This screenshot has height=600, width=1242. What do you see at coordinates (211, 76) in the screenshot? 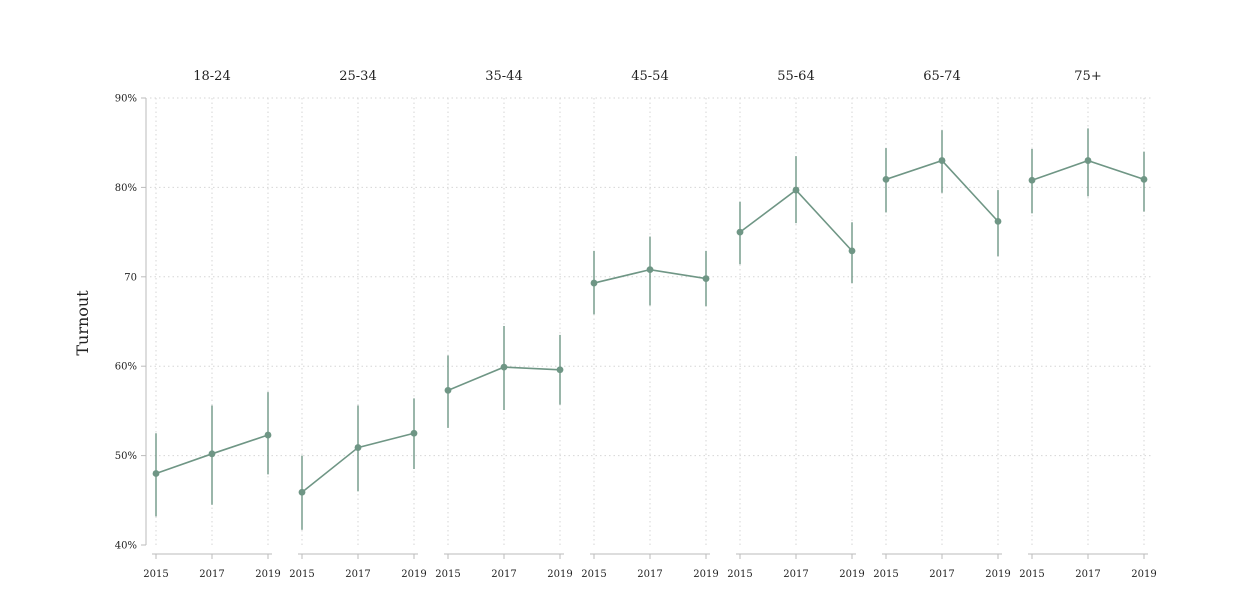
I see `panel-title: 18-24` at bounding box center [211, 76].